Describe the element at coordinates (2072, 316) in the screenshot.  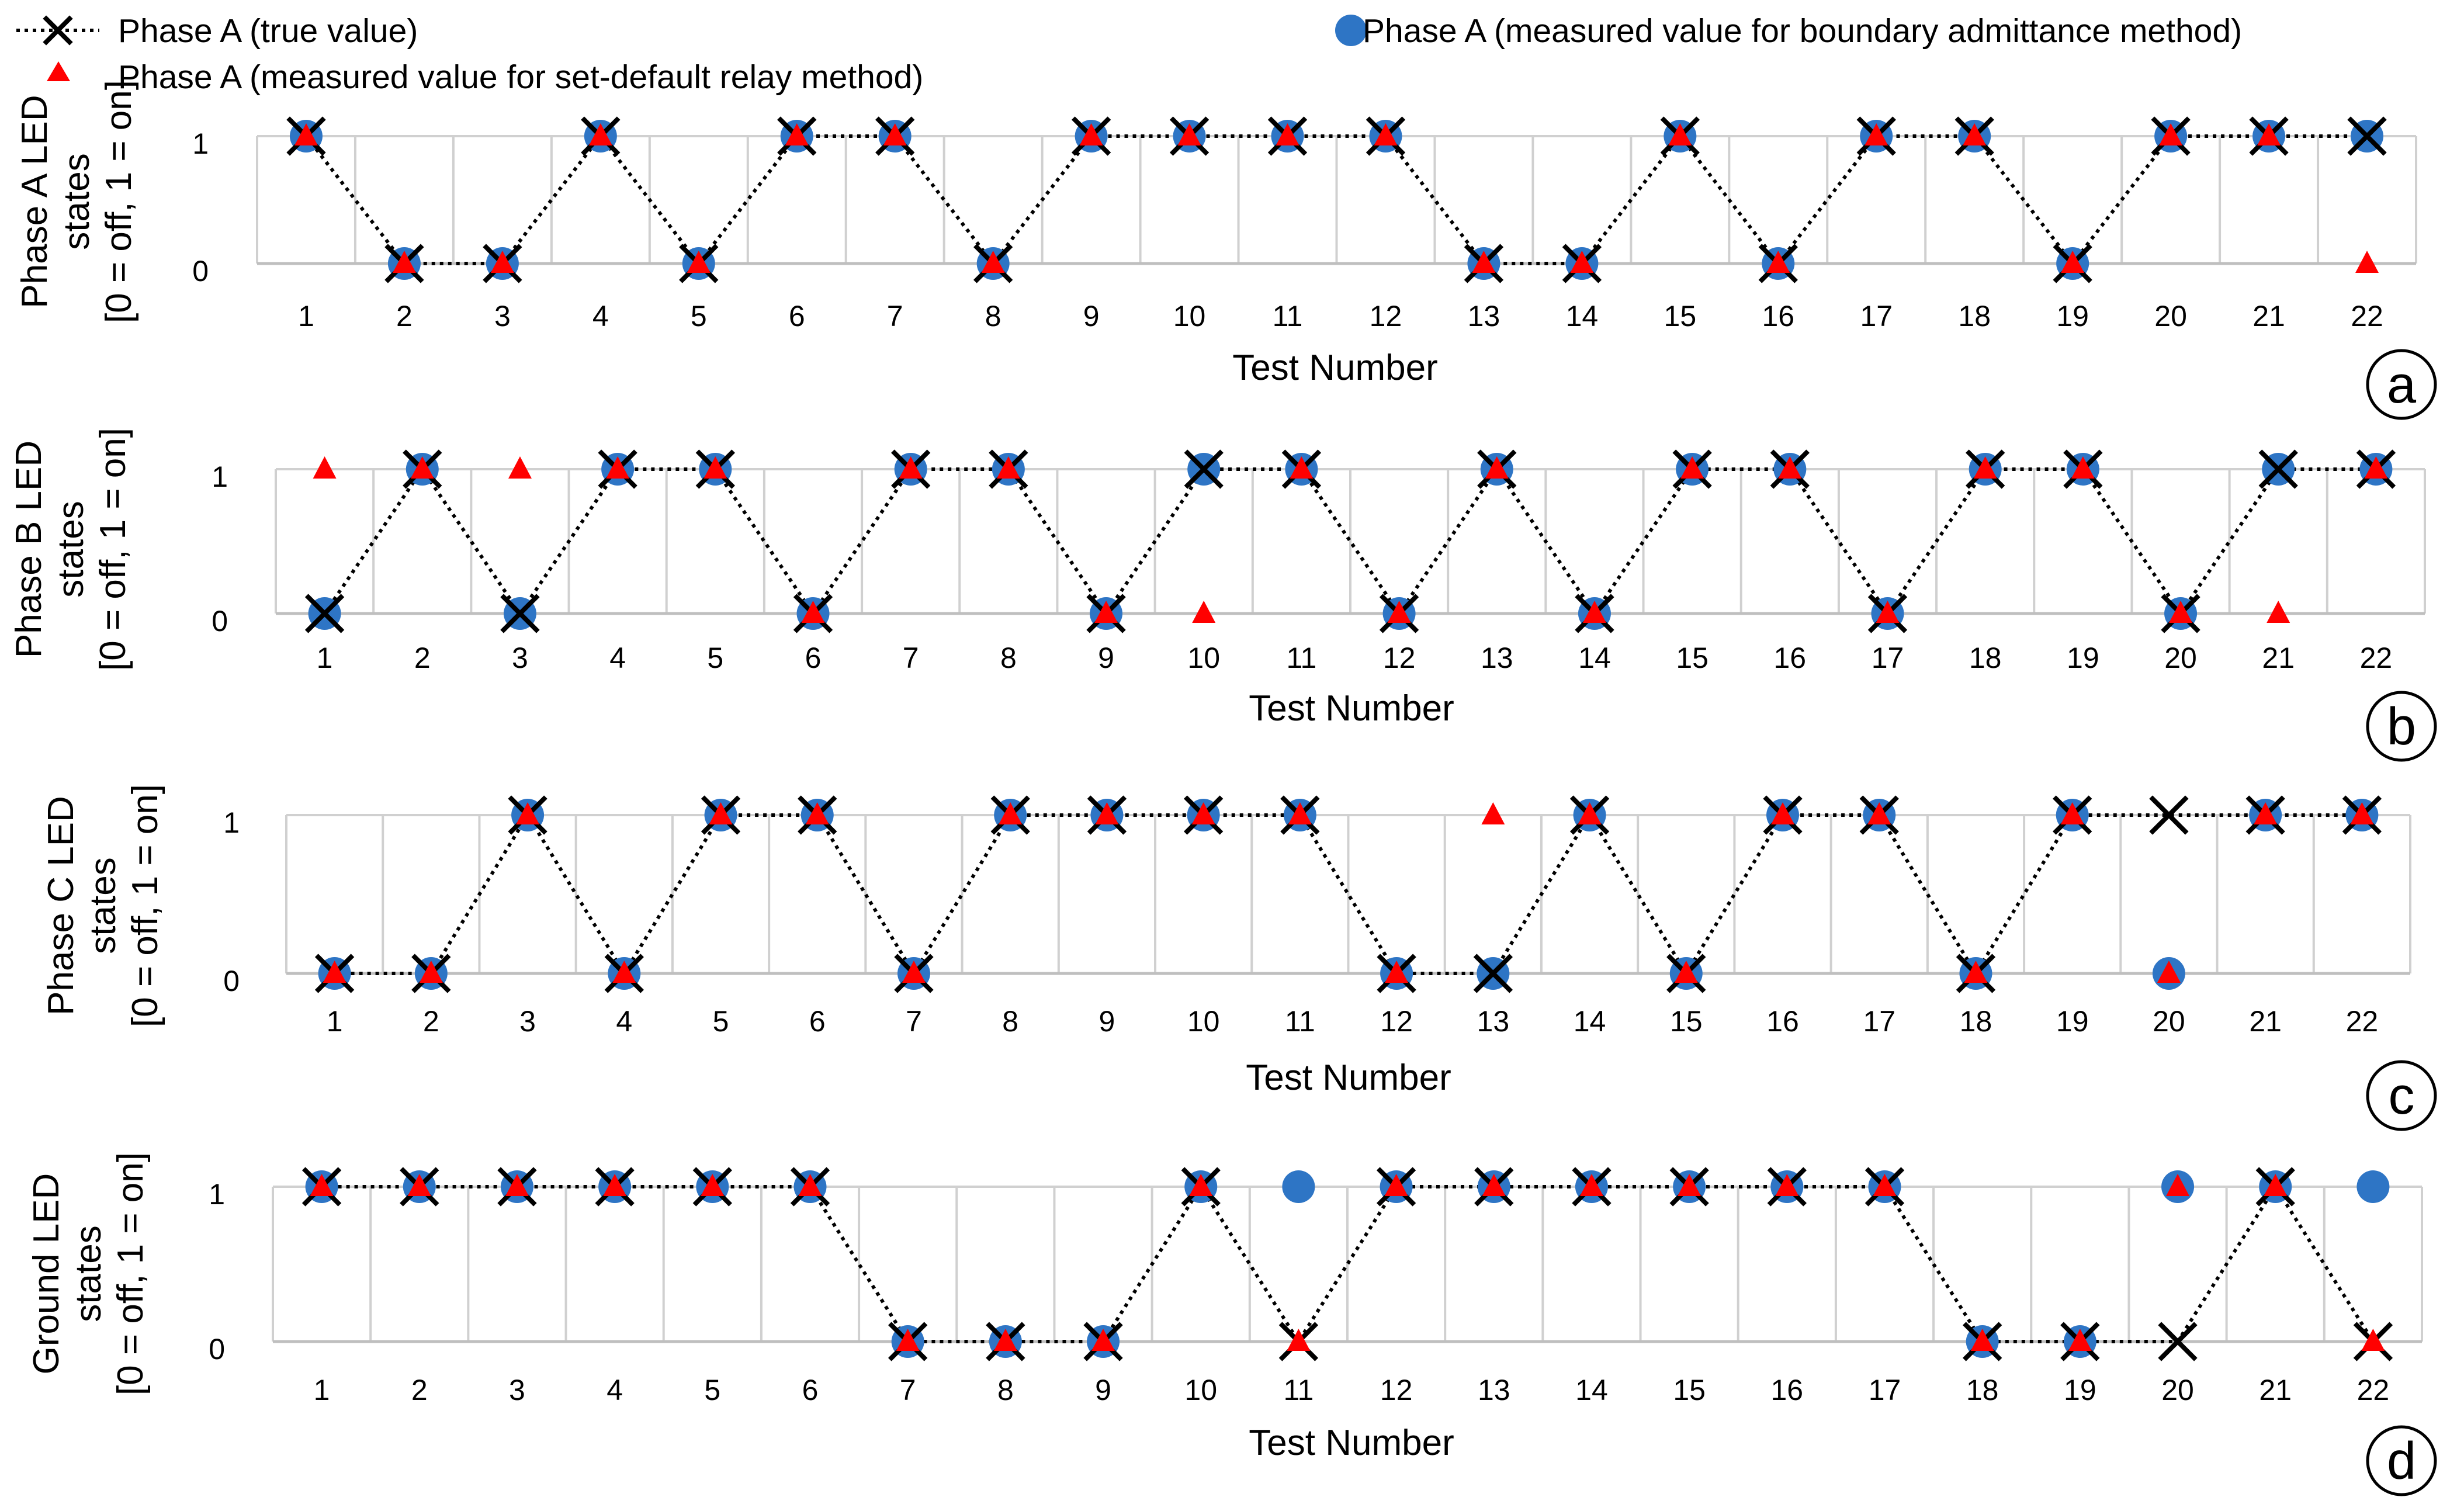
I see `panel-a-xtick-label: 19` at that location.